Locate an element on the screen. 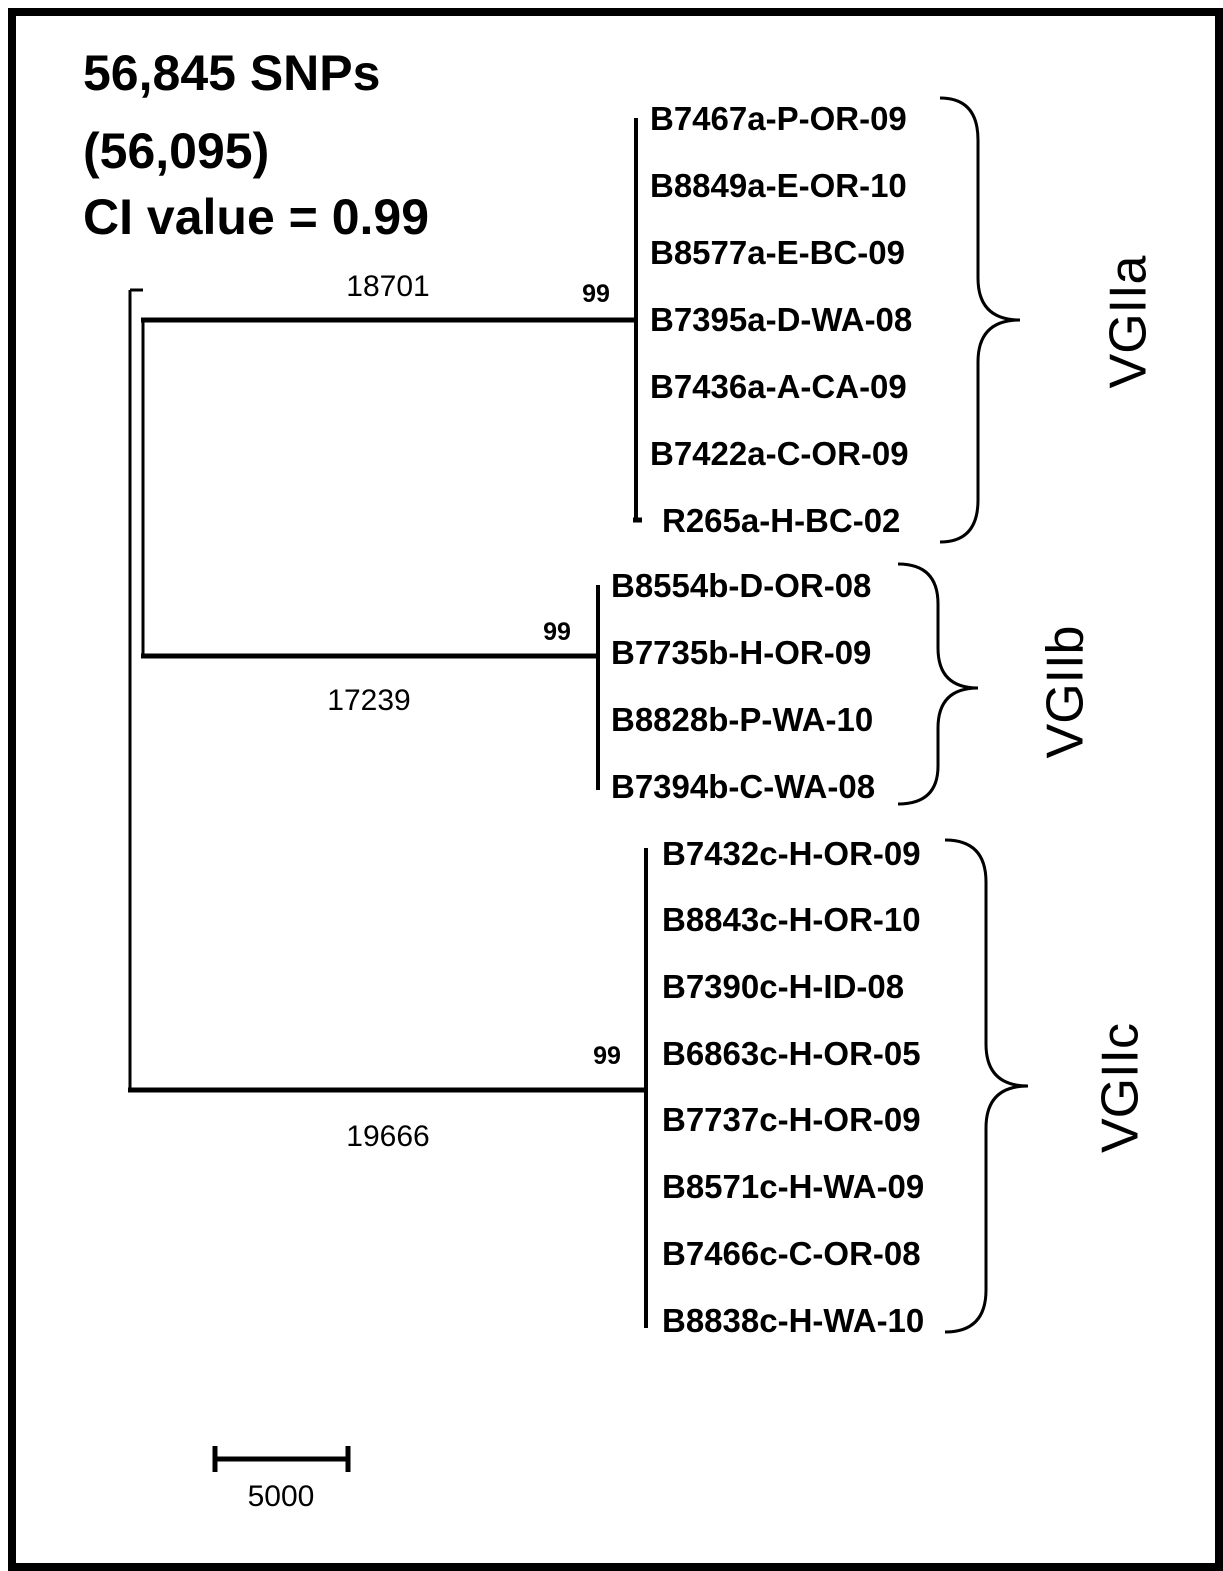 This screenshot has width=1223, height=1571. leaf-label: B7394b-C-WA-08 is located at coordinates (743, 786).